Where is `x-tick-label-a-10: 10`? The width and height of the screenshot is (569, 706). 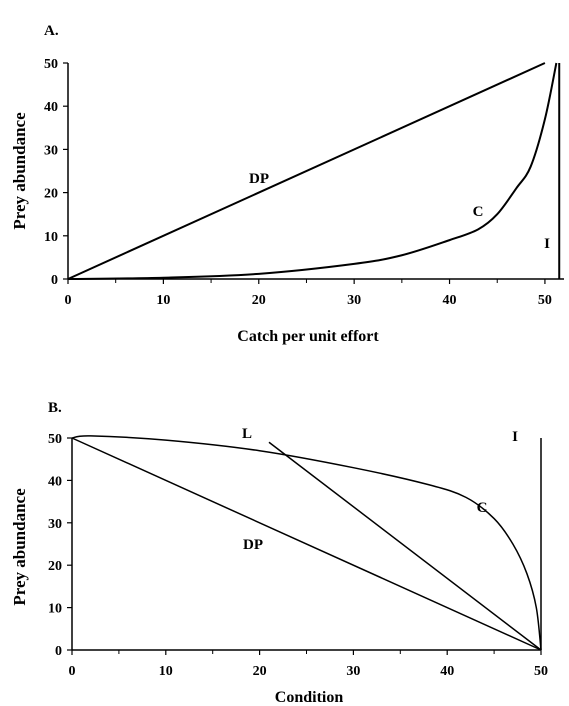 x-tick-label-a-10: 10 is located at coordinates (163, 300).